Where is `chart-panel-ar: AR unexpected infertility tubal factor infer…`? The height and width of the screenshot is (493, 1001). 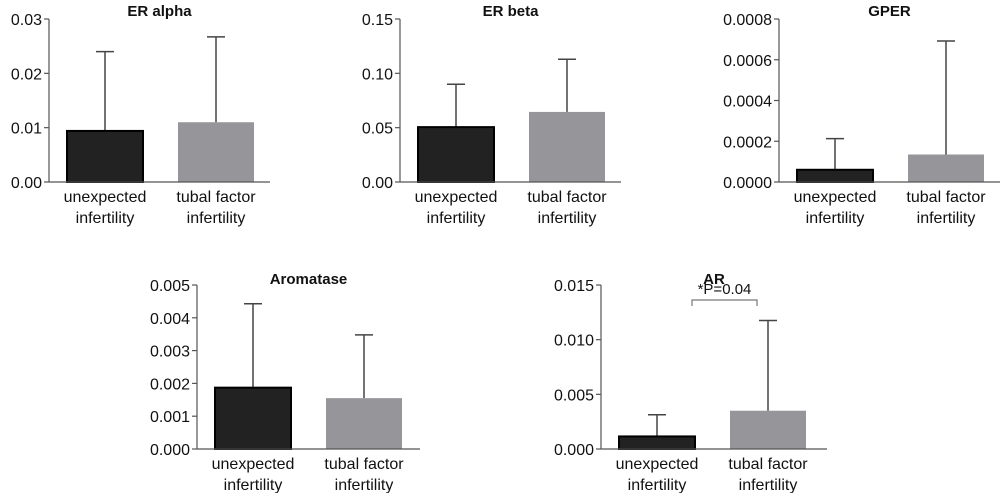
chart-panel-ar: AR unexpected infertility tubal factor infer… is located at coordinates (690, 382).